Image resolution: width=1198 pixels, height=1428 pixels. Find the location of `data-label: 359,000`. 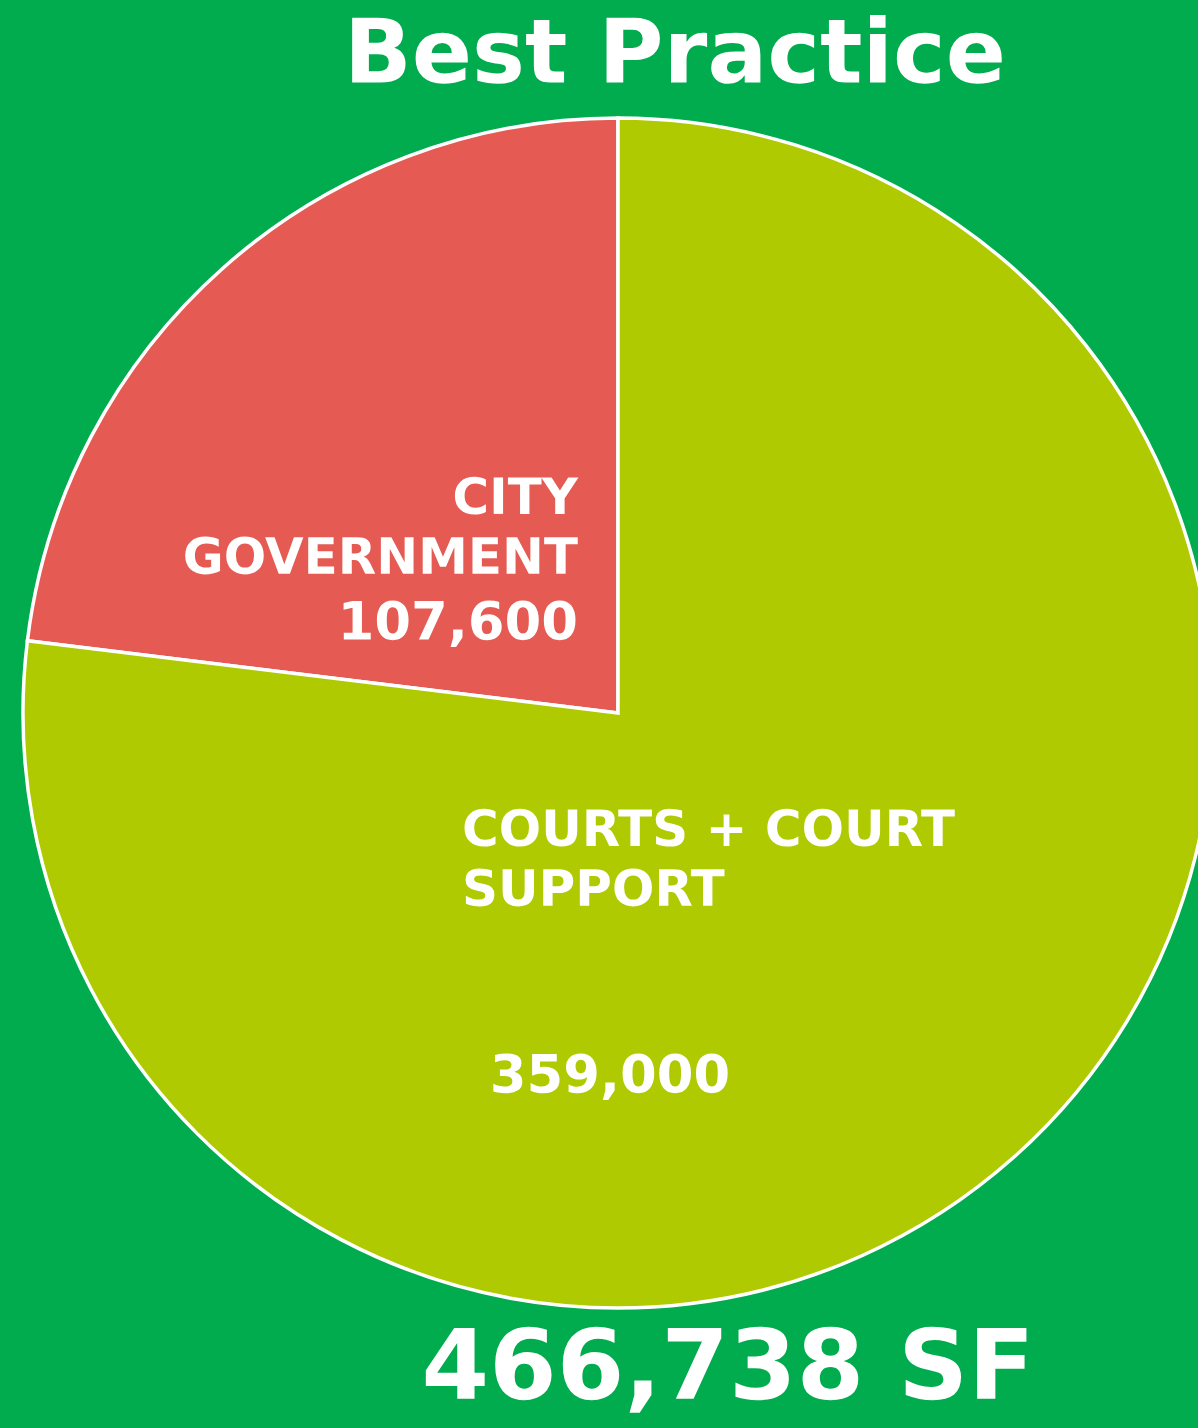

data-label: 359,000 is located at coordinates (610, 1077).